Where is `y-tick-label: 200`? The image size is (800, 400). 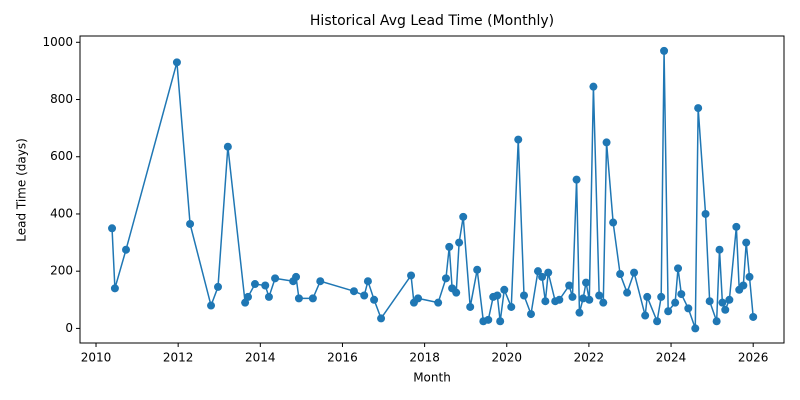 y-tick-label: 200 is located at coordinates (61, 271).